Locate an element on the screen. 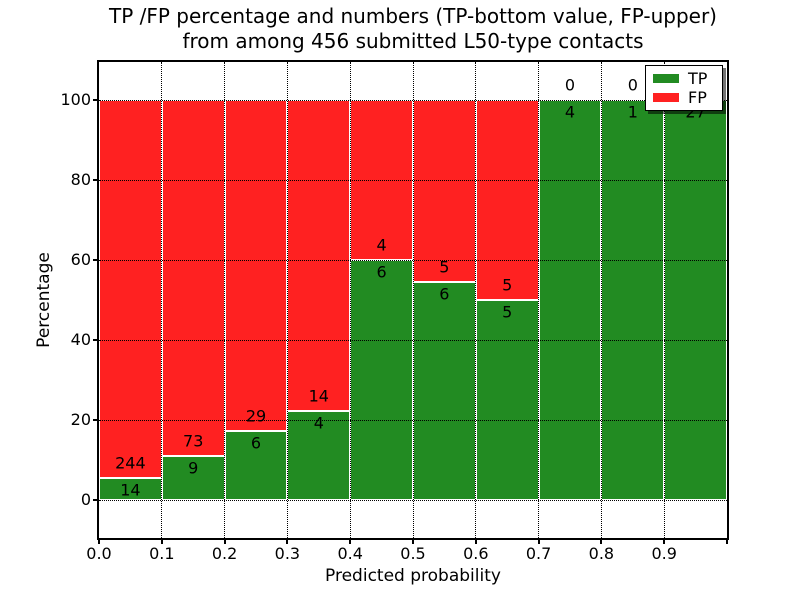 The image size is (800, 600). x-tick-label: 0.3 is located at coordinates (287, 553).